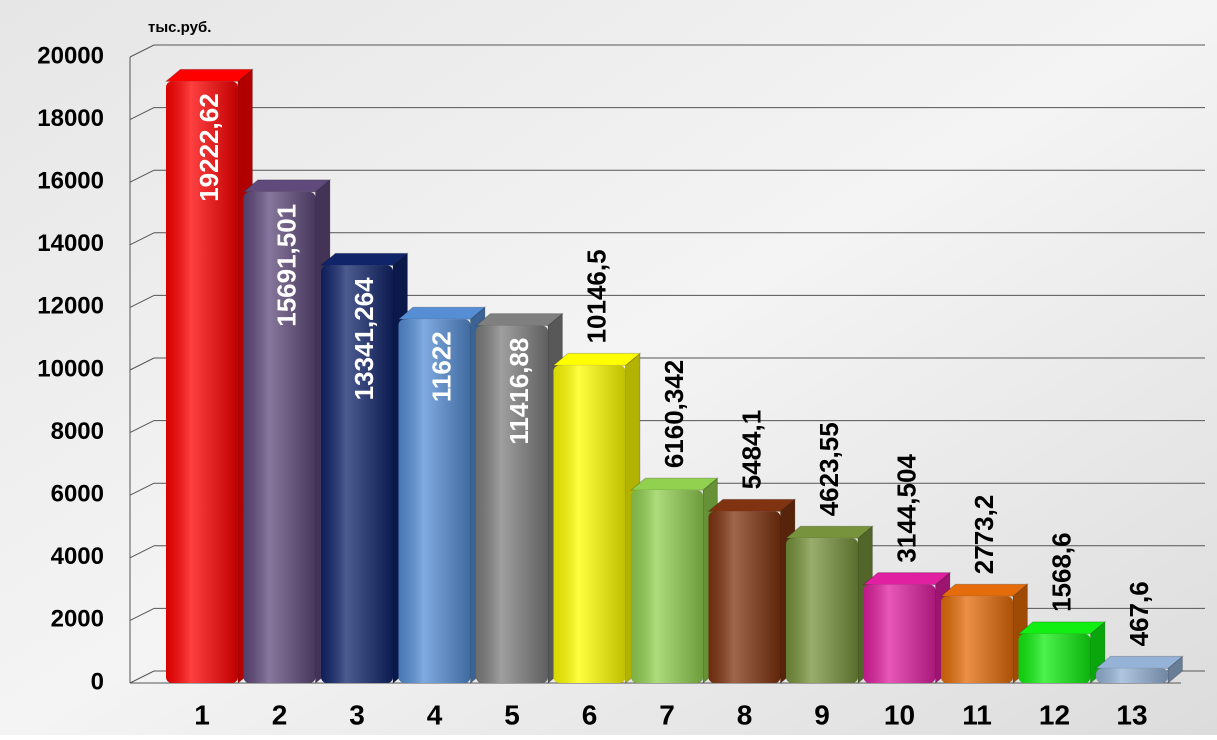 The height and width of the screenshot is (740, 1217). Describe the element at coordinates (77, 431) in the screenshot. I see `y-tick-label: 8000` at that location.